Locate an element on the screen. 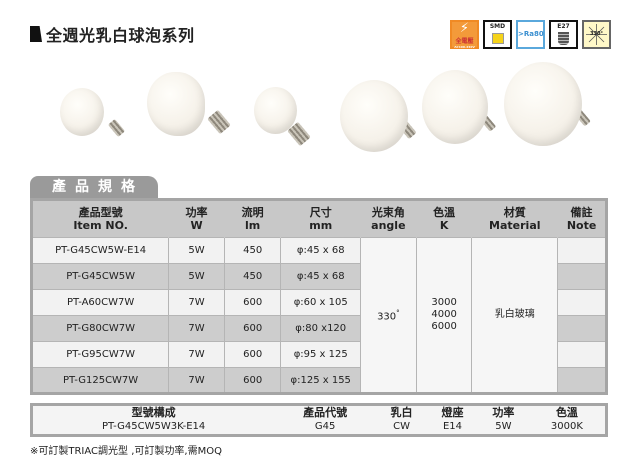 The image size is (640, 460). table-row: PT-G95CW7W 7W 600 φ:95 x 125 is located at coordinates (318, 354).